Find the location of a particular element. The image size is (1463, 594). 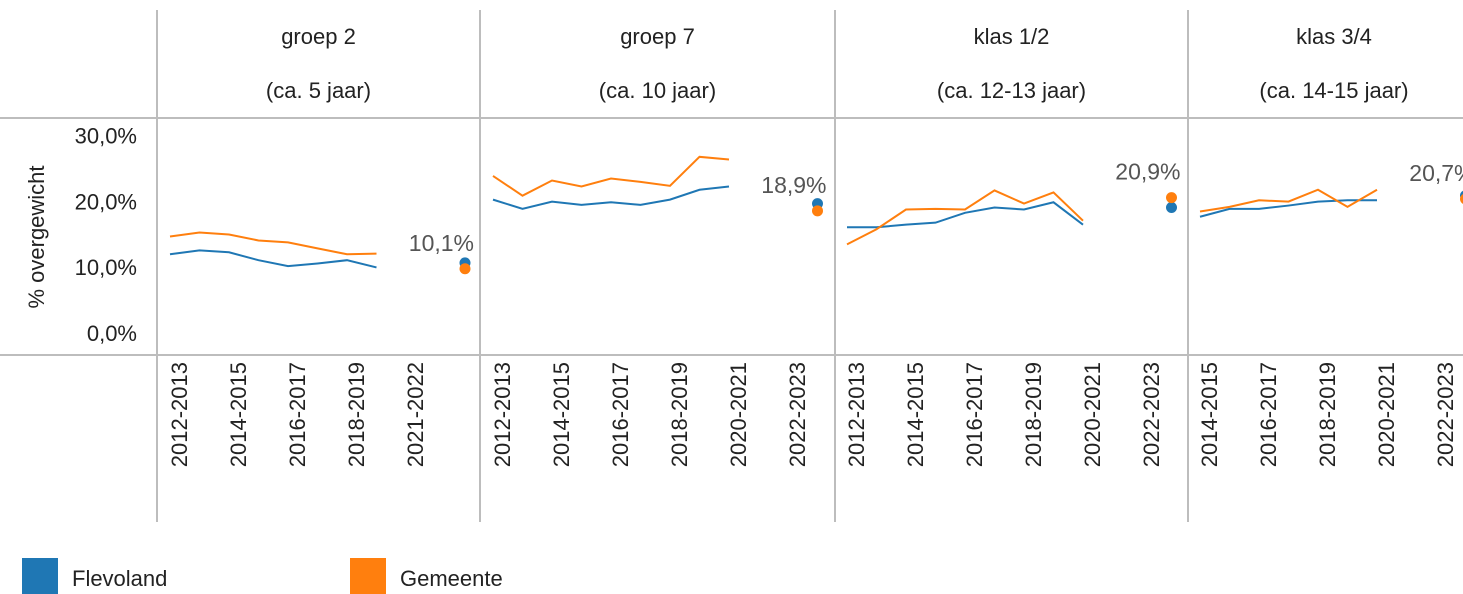

panel-title: klas 3/4 is located at coordinates (1334, 36).